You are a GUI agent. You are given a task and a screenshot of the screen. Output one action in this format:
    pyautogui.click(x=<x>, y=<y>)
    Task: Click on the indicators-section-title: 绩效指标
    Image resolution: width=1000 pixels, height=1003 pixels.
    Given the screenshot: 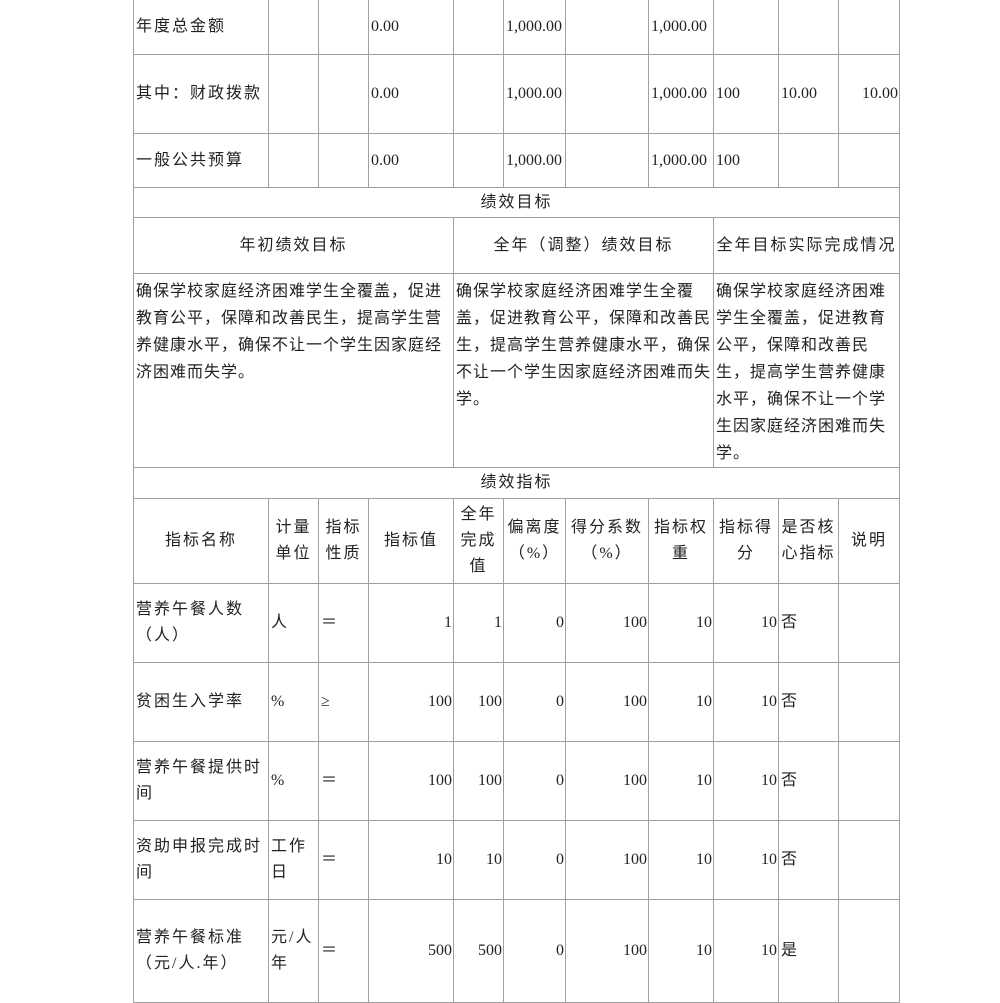 What is the action you would take?
    pyautogui.click(x=516, y=483)
    